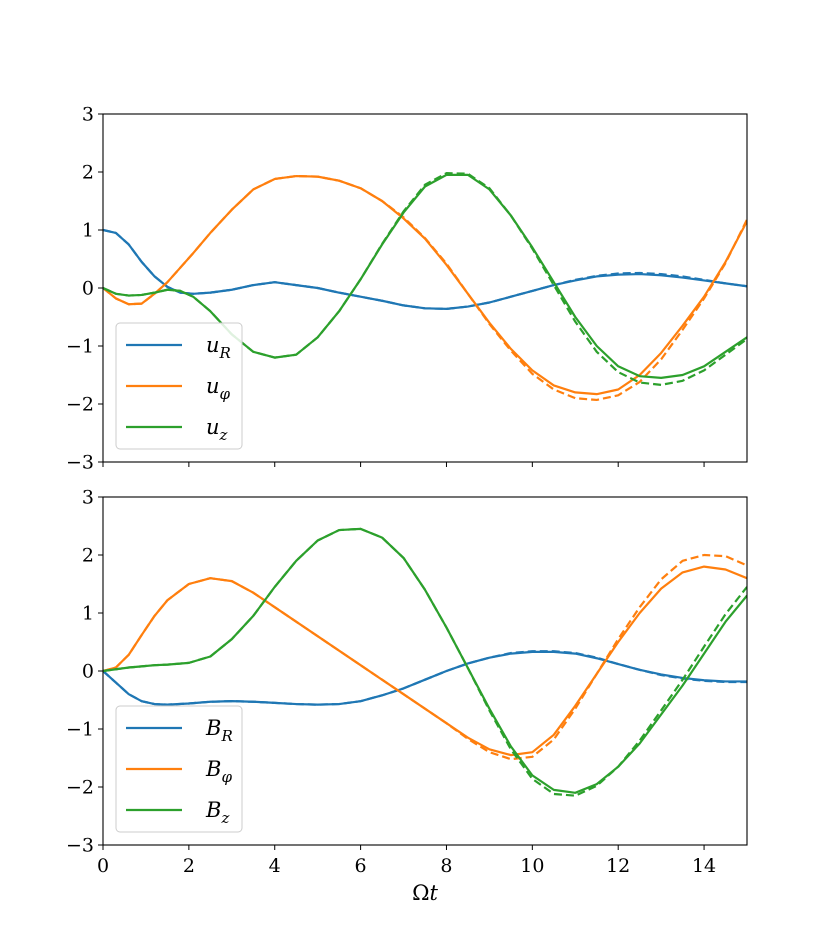 Image resolution: width=830 pixels, height=949 pixels. Describe the element at coordinates (446, 866) in the screenshot. I see `x-tick-label: 8` at that location.